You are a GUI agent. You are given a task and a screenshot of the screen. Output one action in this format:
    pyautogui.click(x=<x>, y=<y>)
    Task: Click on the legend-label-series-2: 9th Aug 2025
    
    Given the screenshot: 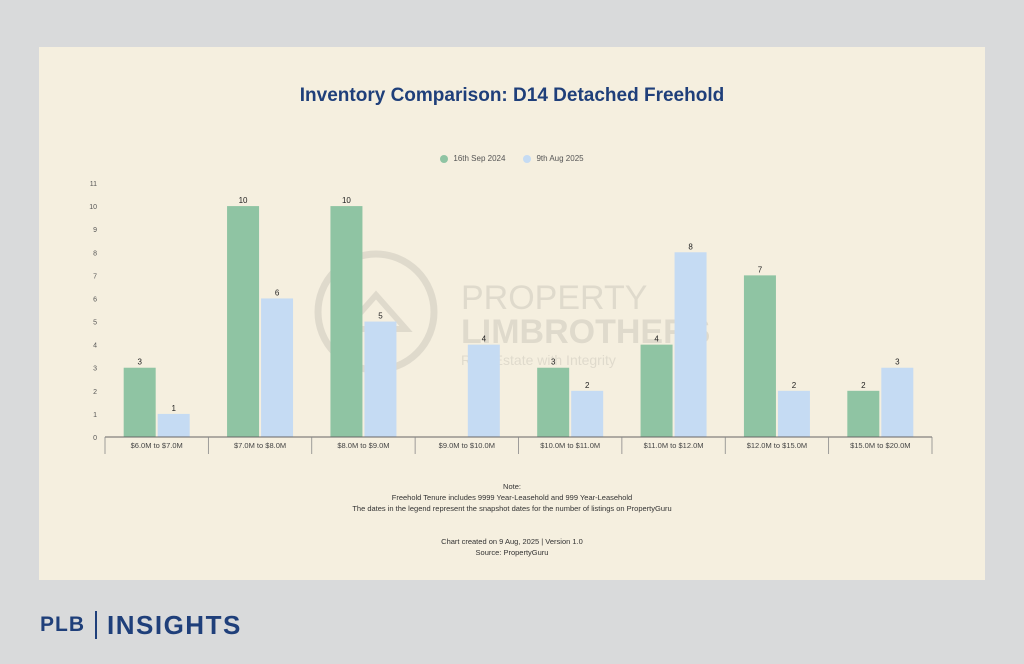 What is the action you would take?
    pyautogui.click(x=560, y=158)
    